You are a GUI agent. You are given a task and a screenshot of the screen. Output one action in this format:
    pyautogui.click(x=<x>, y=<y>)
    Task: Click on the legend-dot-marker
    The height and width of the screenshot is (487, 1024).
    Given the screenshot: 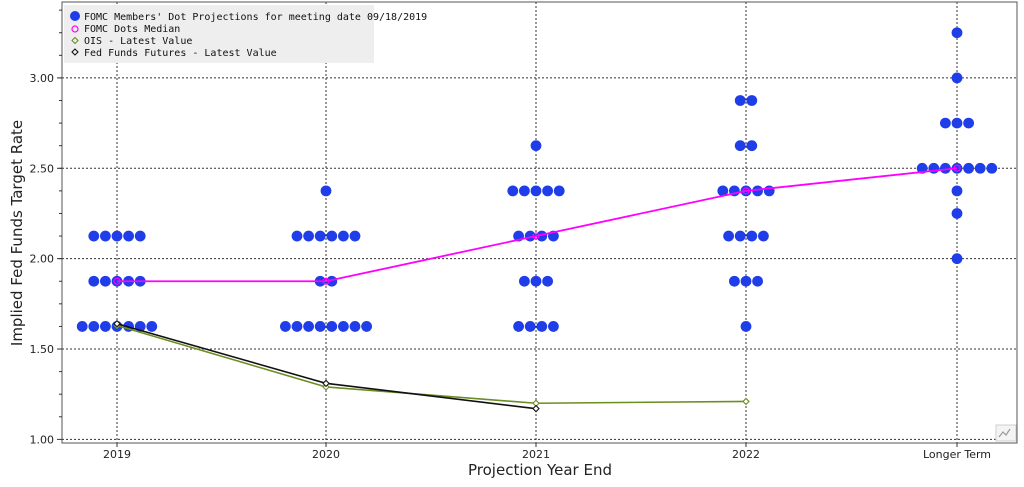 What is the action you would take?
    pyautogui.click(x=75, y=16)
    